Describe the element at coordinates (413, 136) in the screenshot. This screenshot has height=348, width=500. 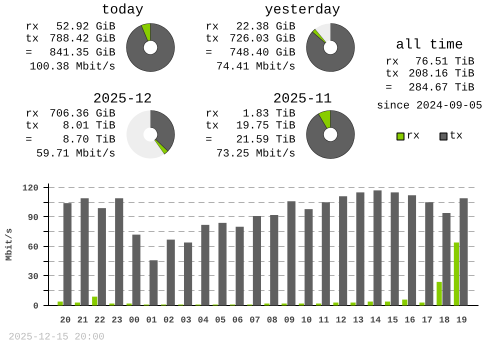
I see `legend-label: rx` at that location.